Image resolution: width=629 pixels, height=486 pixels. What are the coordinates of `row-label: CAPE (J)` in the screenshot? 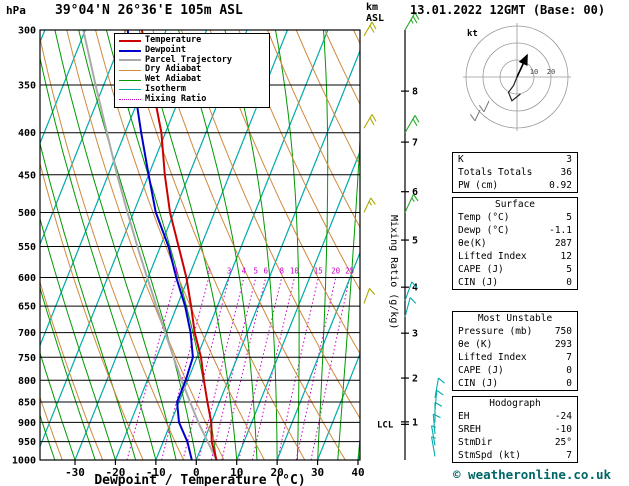 It's located at (481, 269).